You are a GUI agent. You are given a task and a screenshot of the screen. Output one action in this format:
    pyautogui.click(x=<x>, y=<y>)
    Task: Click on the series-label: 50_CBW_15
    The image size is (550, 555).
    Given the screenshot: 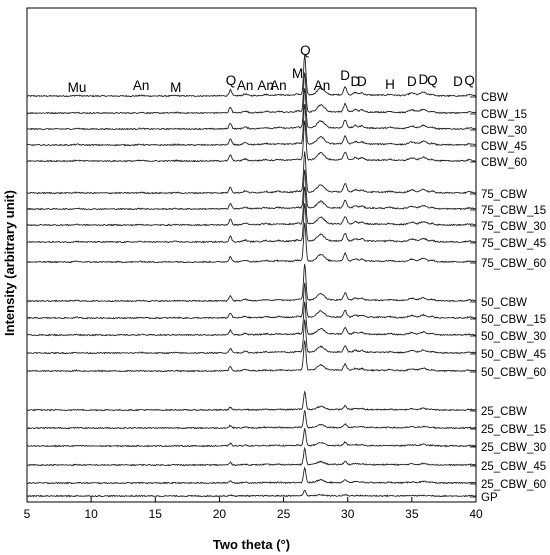 What is the action you would take?
    pyautogui.click(x=513, y=320)
    